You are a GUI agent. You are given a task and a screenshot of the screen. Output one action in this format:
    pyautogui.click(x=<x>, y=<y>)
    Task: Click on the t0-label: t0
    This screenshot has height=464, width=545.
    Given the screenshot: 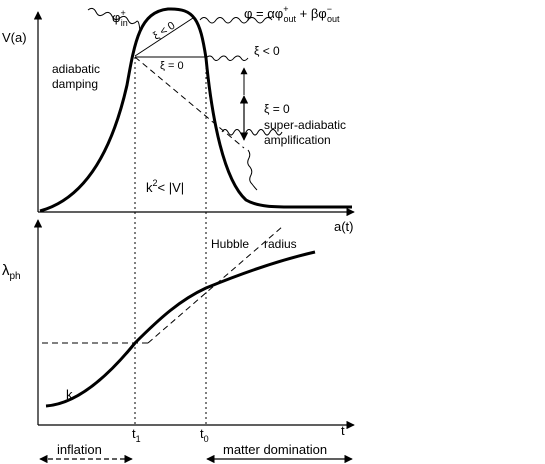 What is the action you would take?
    pyautogui.click(x=204, y=435)
    